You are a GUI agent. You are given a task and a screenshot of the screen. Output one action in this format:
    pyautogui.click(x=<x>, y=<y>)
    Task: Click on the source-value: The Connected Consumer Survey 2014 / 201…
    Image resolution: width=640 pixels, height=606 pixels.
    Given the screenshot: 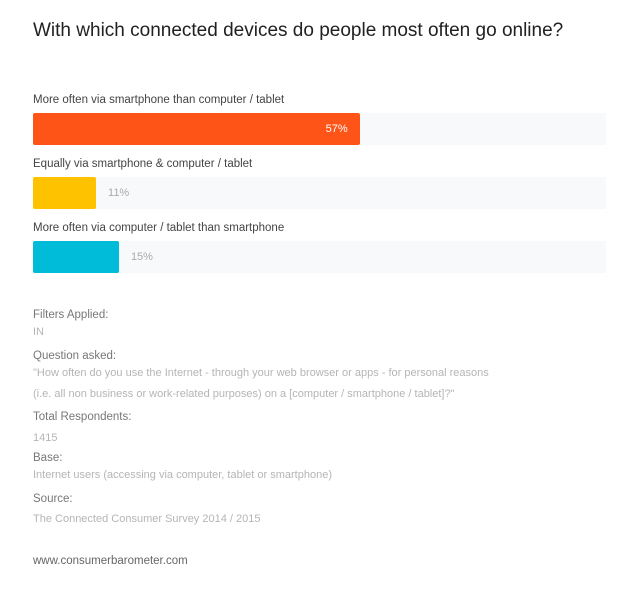 What is the action you would take?
    pyautogui.click(x=147, y=519)
    